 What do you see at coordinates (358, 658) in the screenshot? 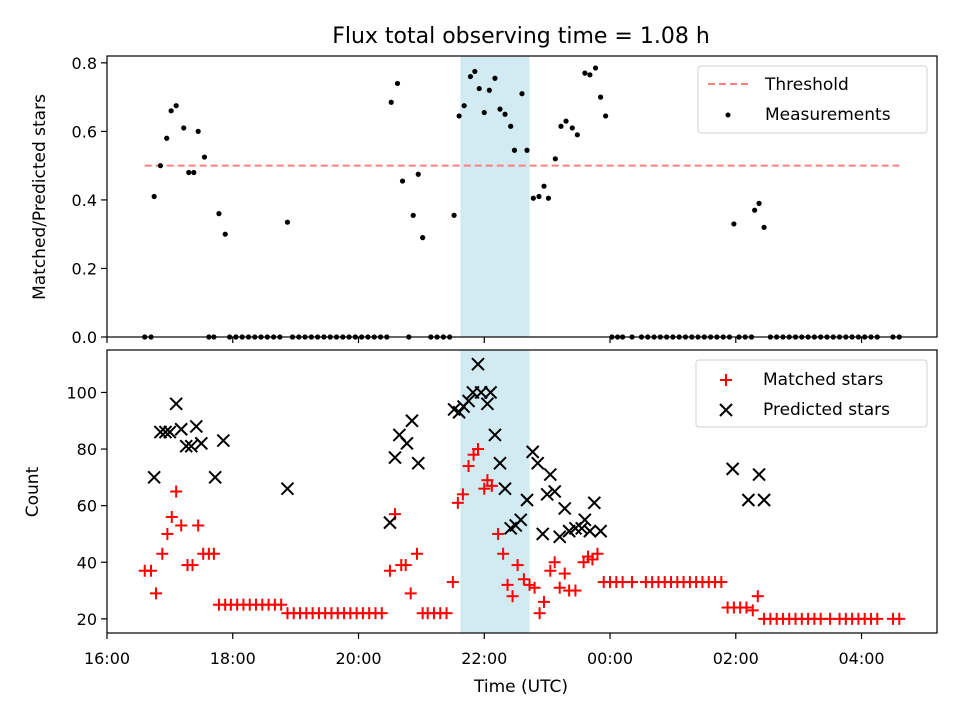
I see `xtick-label-2: 20:00` at bounding box center [358, 658].